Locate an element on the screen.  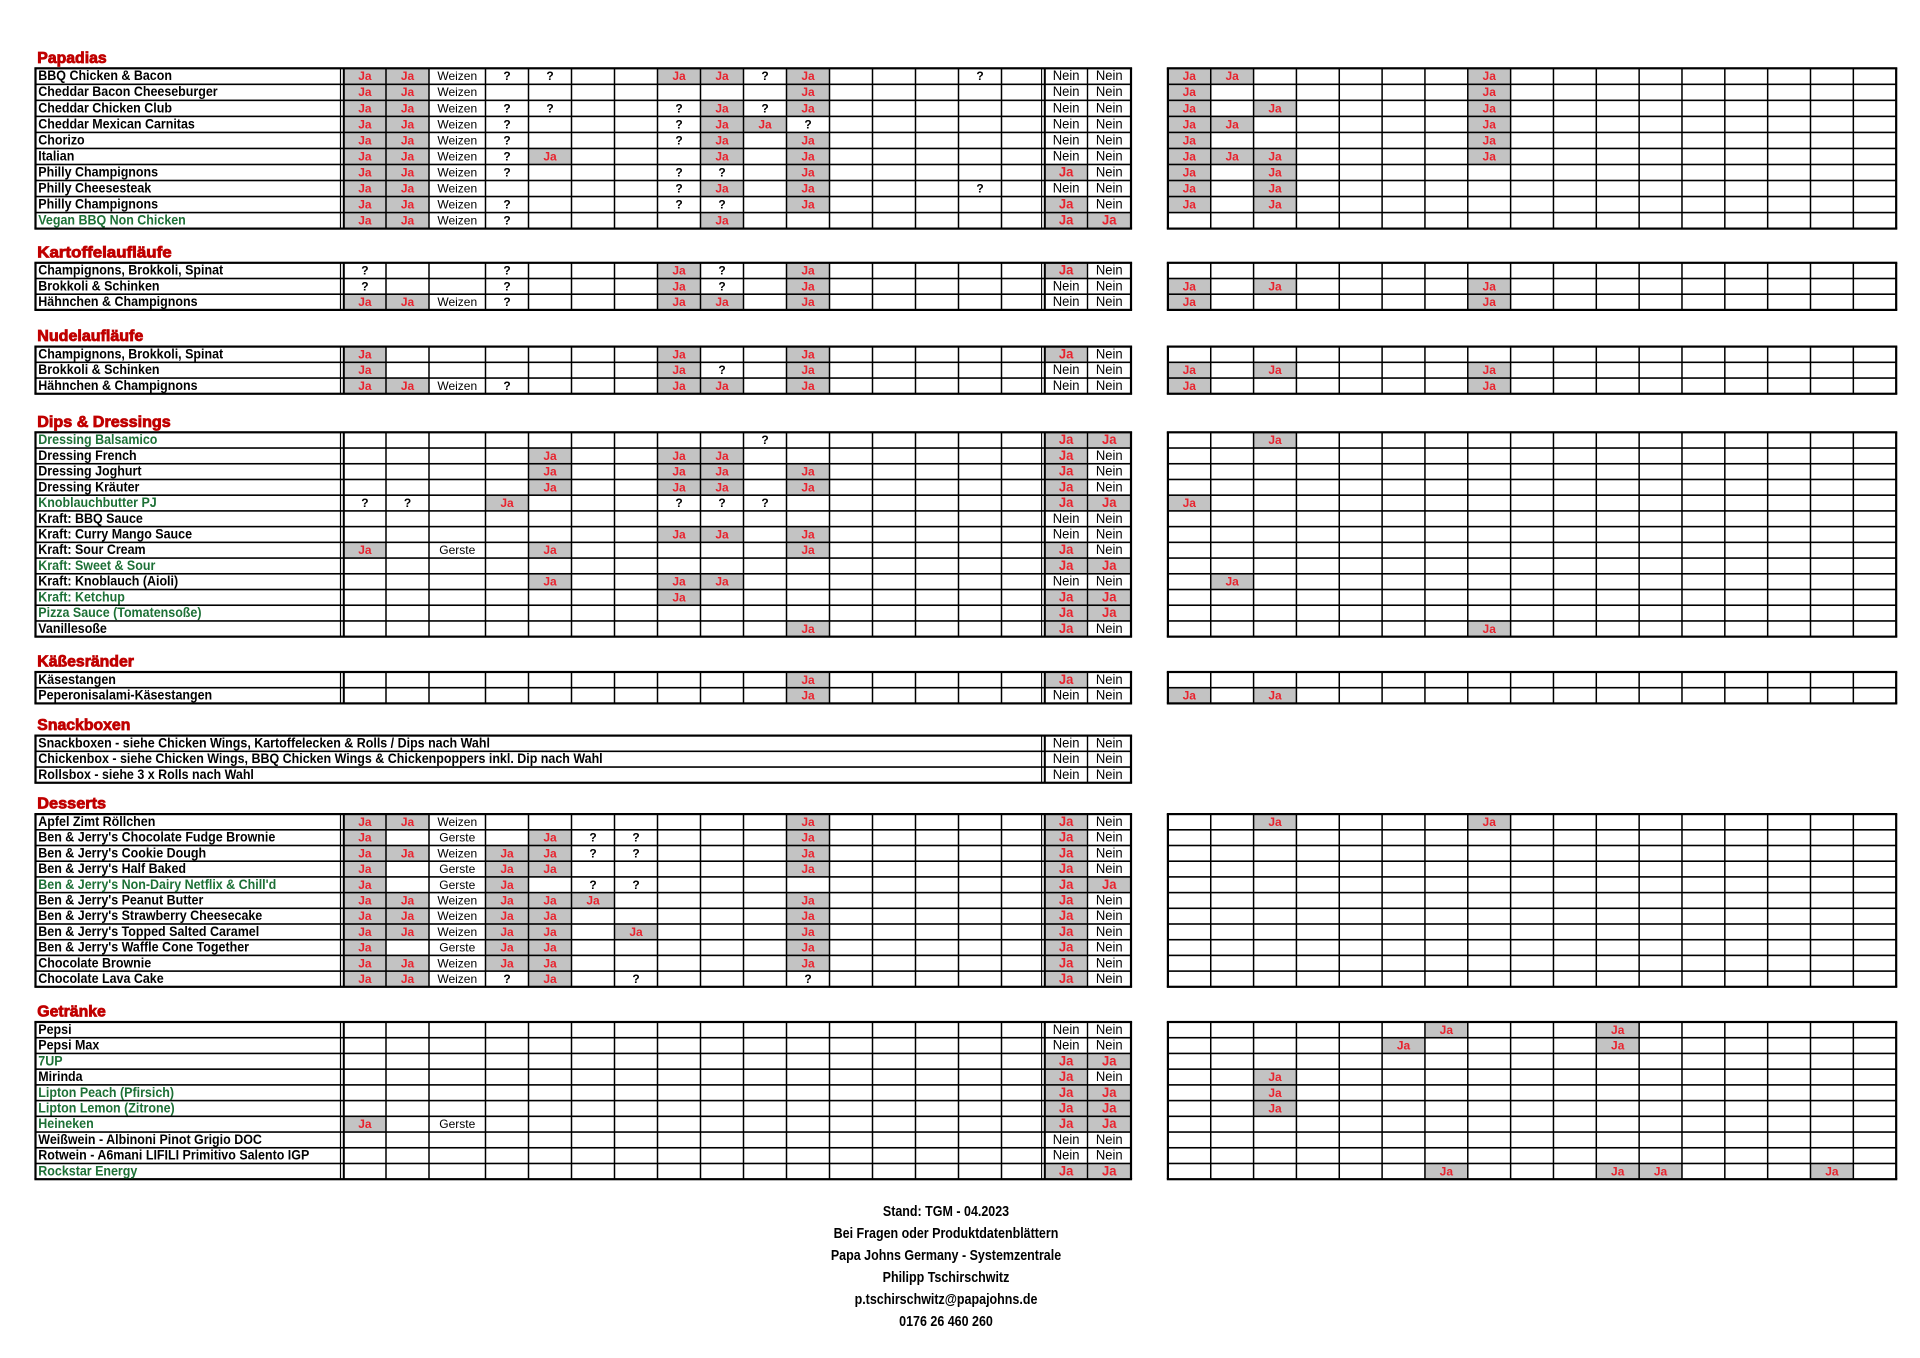
svg-text: Dips & Dressings is located at coordinates (104, 422).